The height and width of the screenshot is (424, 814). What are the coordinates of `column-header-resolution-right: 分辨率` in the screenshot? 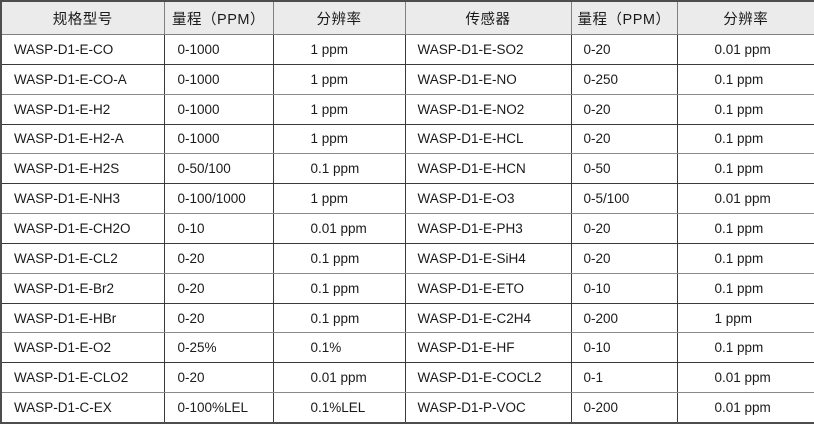 It's located at (745, 18).